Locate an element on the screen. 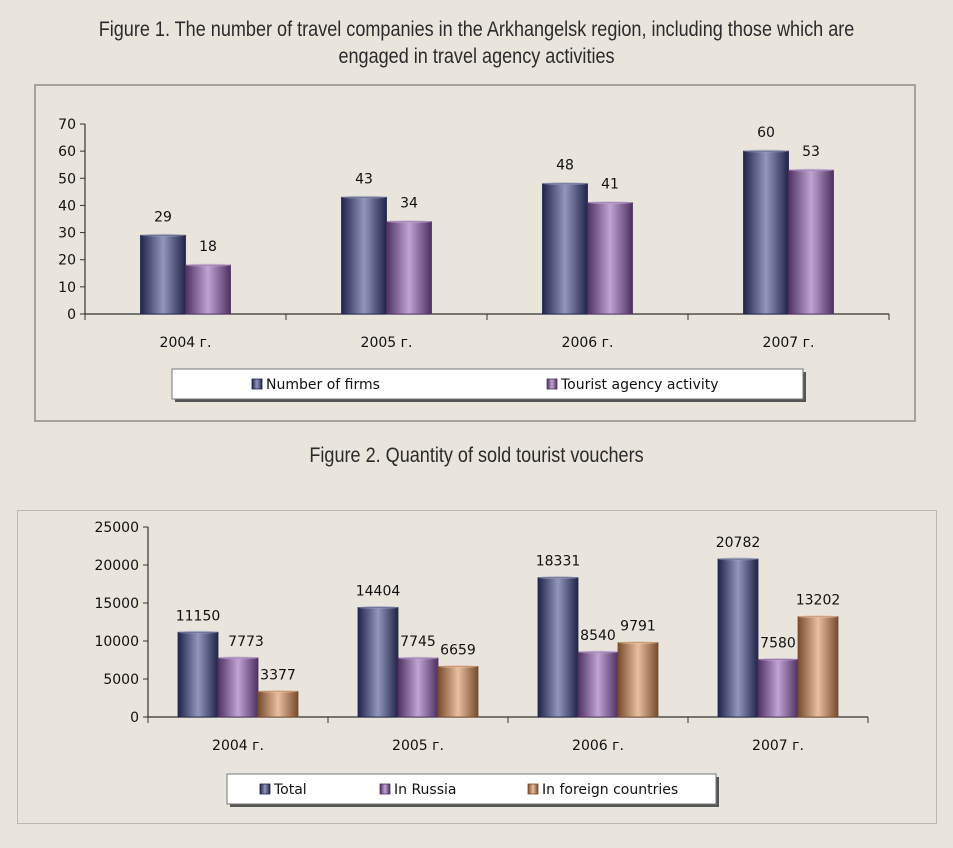 The image size is (953, 848). legend-swatch-tourist-agency-activity is located at coordinates (552, 384).